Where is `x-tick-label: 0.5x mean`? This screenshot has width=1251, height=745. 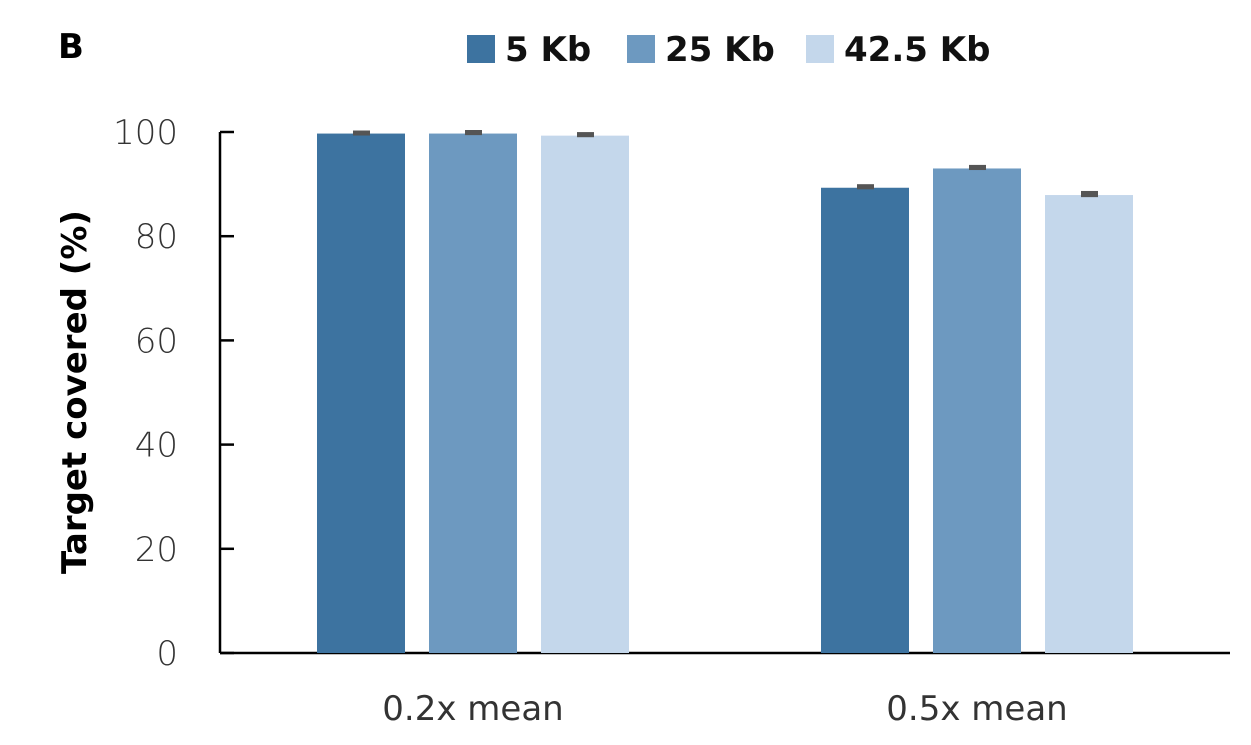 x-tick-label: 0.5x mean is located at coordinates (976, 709).